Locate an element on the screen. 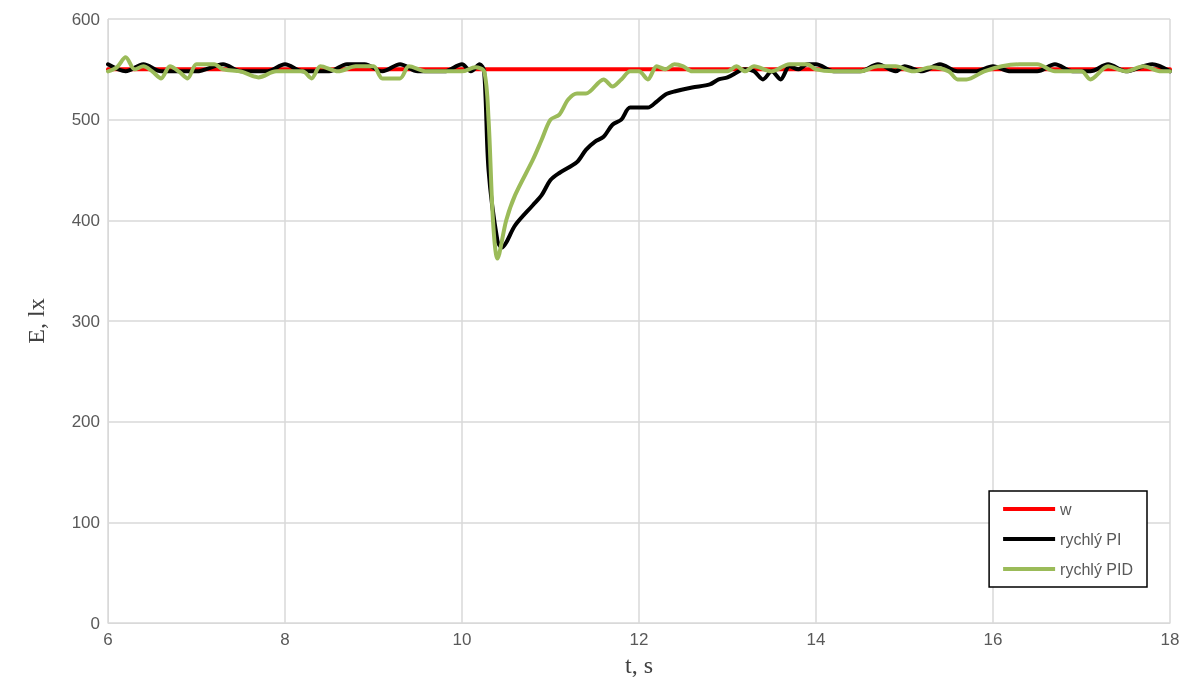 The width and height of the screenshot is (1197, 697). y-tick-label: 100 is located at coordinates (85, 522).